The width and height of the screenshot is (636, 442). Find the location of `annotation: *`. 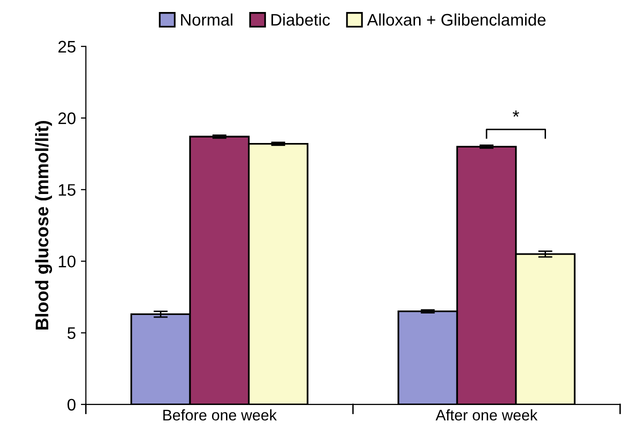

annotation: * is located at coordinates (516, 113).